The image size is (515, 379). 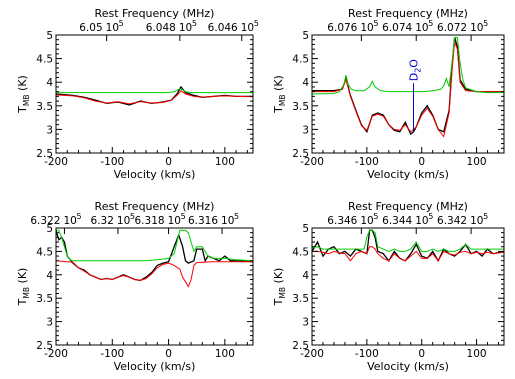 What do you see at coordinates (342, 221) in the screenshot?
I see `top-tick-label: 6.346` at bounding box center [342, 221].